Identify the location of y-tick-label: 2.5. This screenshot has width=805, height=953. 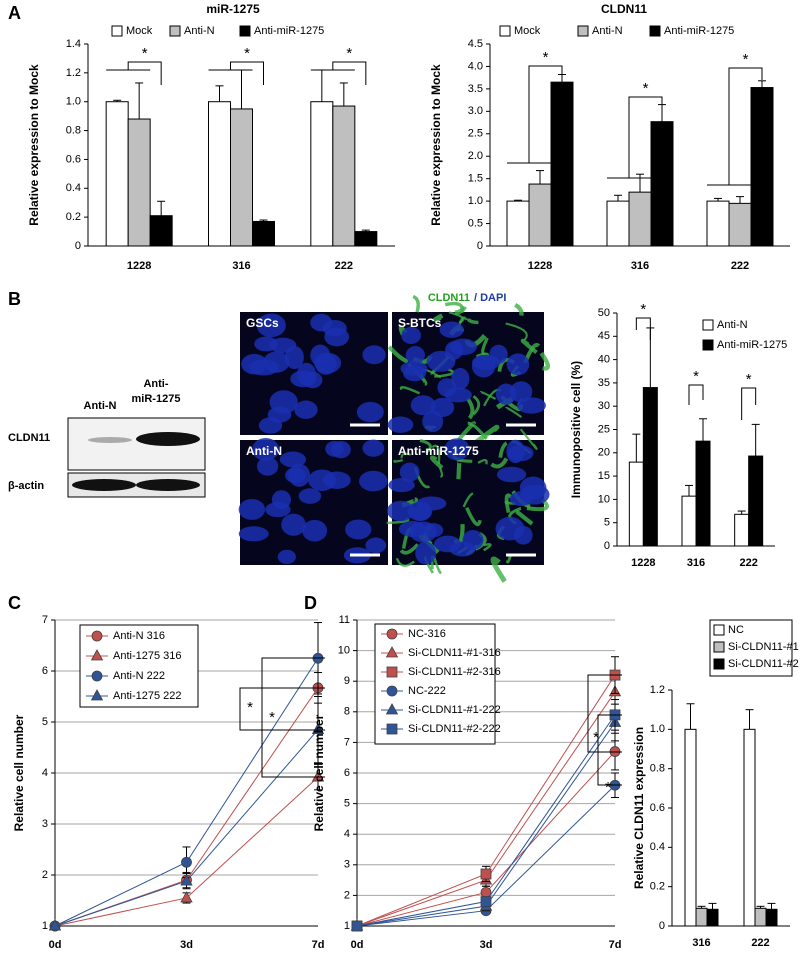
(475, 134).